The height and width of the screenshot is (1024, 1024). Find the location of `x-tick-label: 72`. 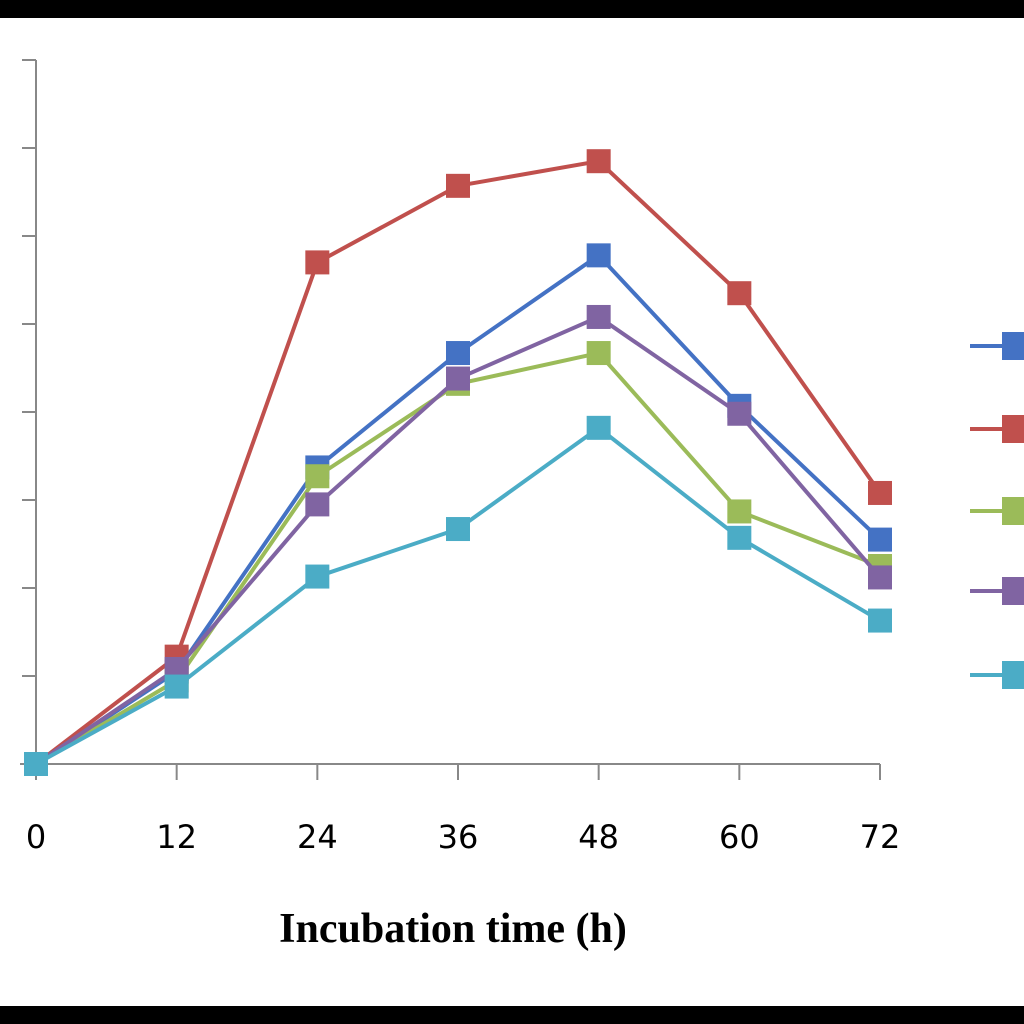

x-tick-label: 72 is located at coordinates (880, 837).